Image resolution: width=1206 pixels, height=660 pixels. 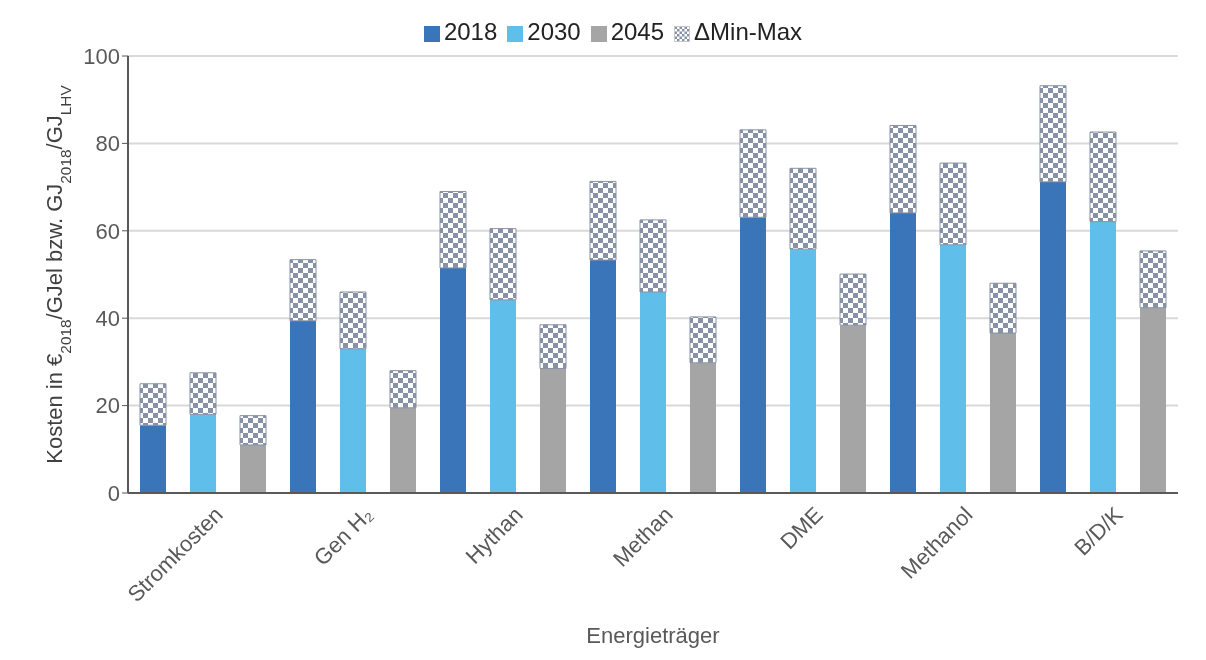 I want to click on y-tick-label: 100, so click(x=101, y=56).